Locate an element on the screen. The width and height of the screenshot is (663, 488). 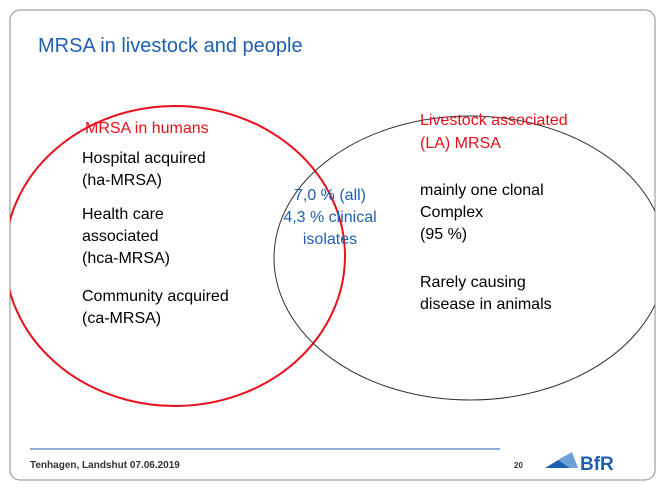
left-line: (ca-MRSA) is located at coordinates (121, 318).